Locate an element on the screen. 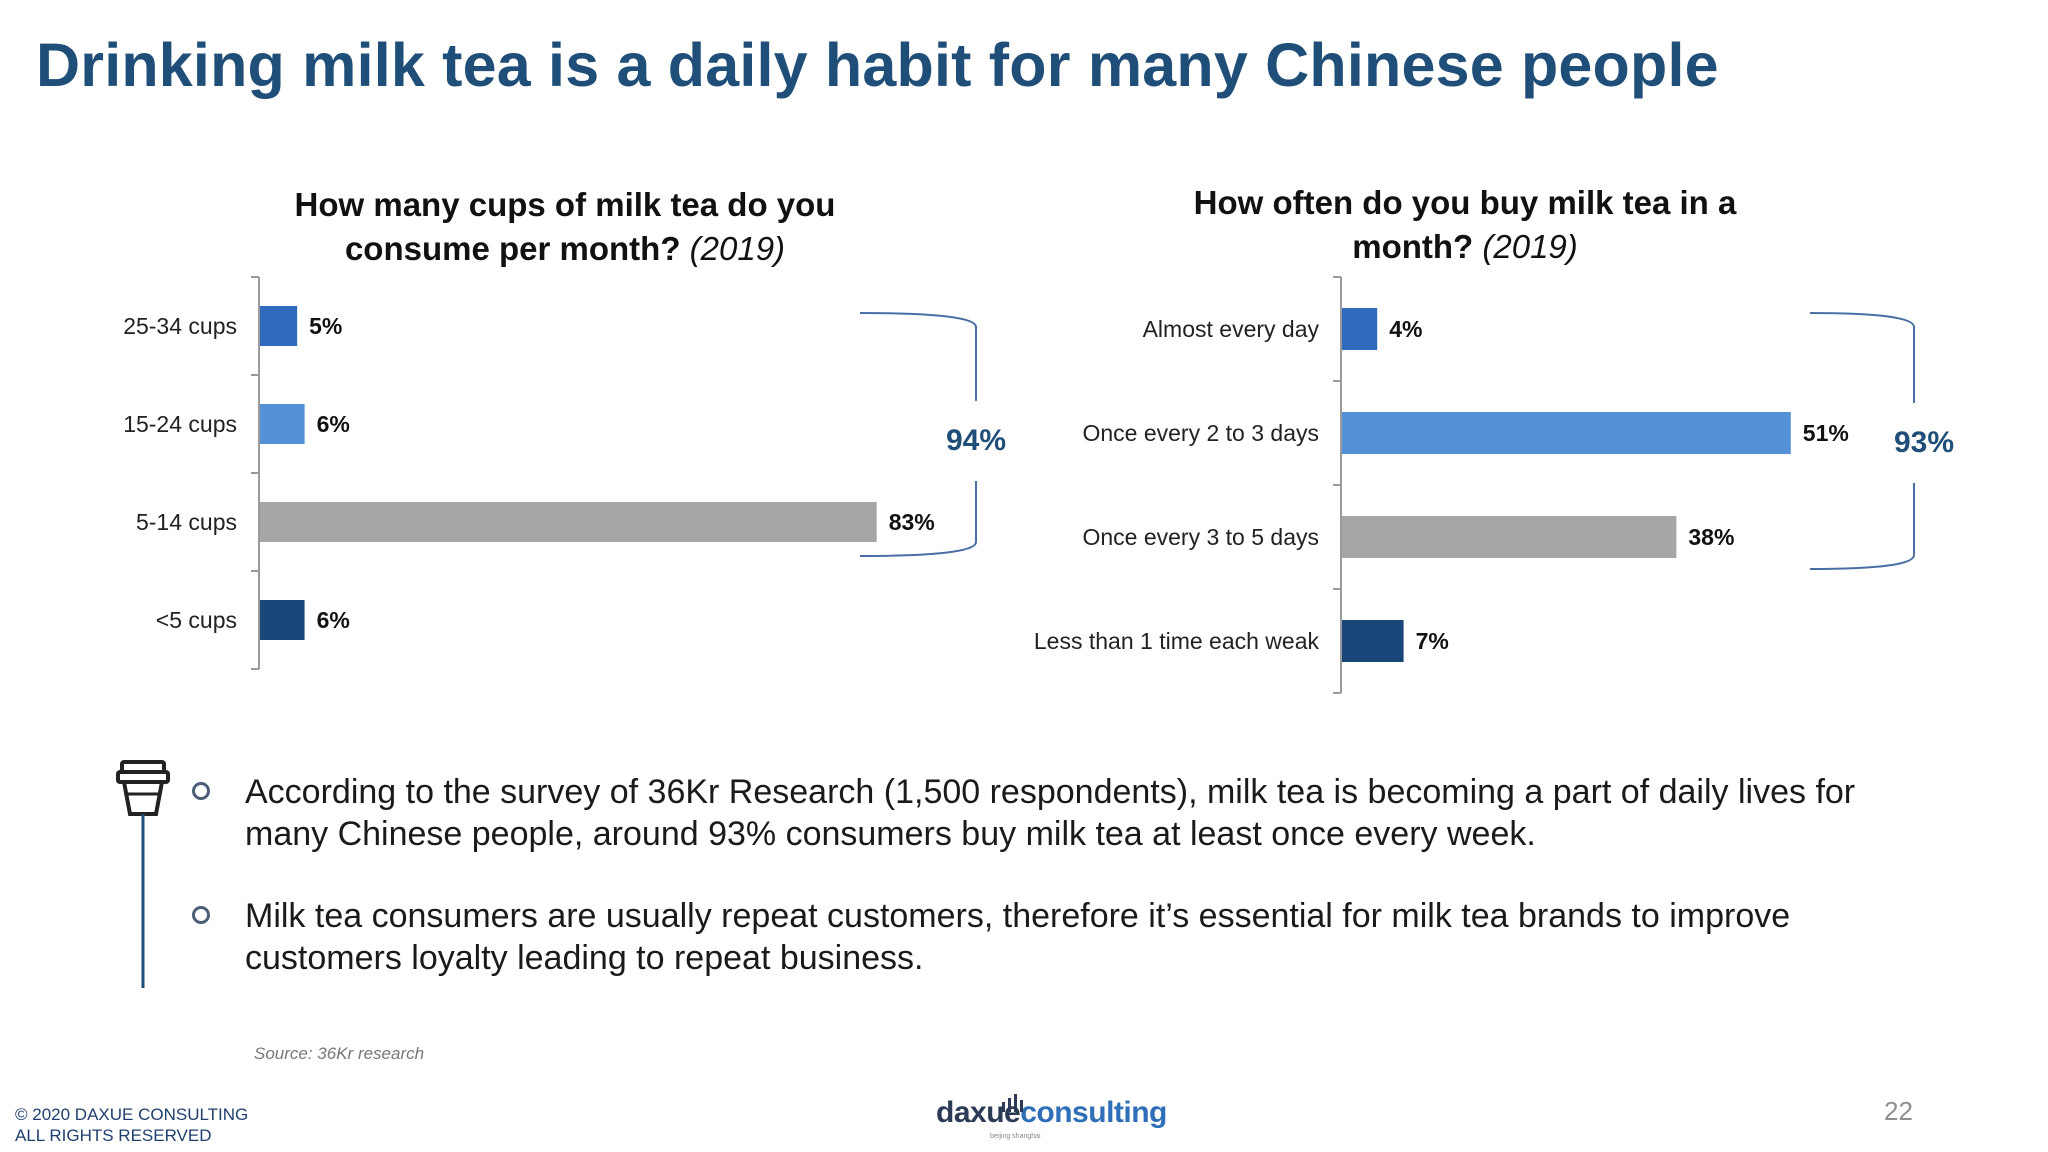  chart-1-bracket-label: 94% is located at coordinates (976, 440).